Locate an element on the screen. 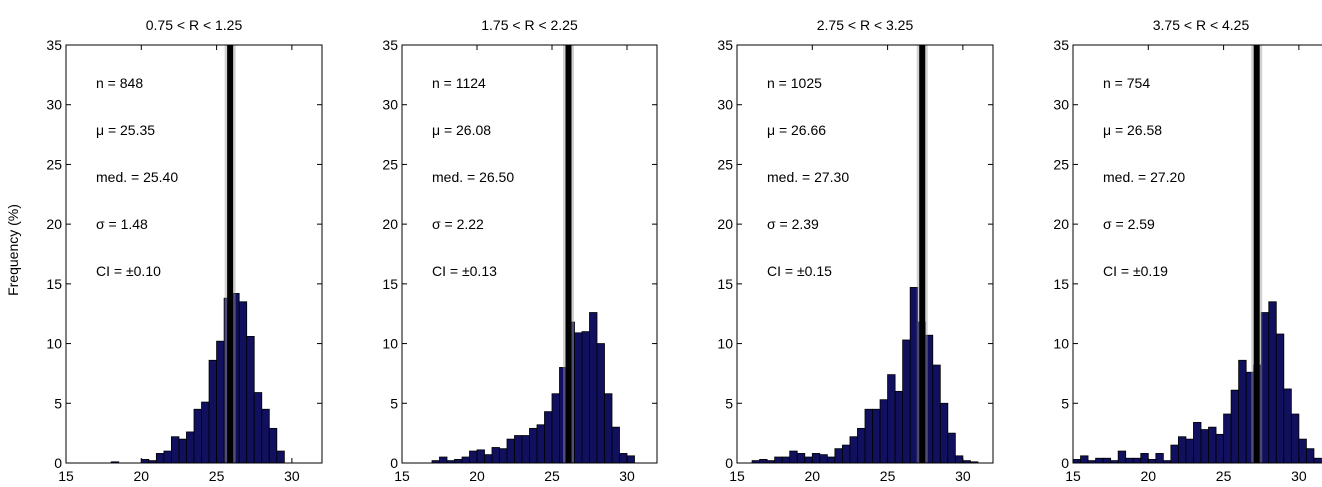  stat-annotation: CI = ±0.15 is located at coordinates (799, 271).